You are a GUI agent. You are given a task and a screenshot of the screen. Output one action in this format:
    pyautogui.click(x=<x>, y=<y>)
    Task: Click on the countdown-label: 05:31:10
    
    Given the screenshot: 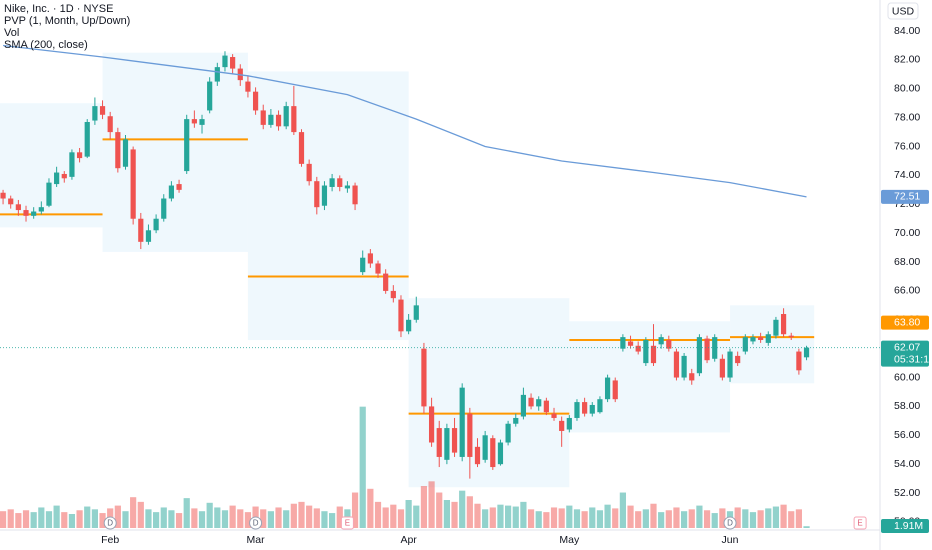 What is the action you would take?
    pyautogui.click(x=913, y=359)
    